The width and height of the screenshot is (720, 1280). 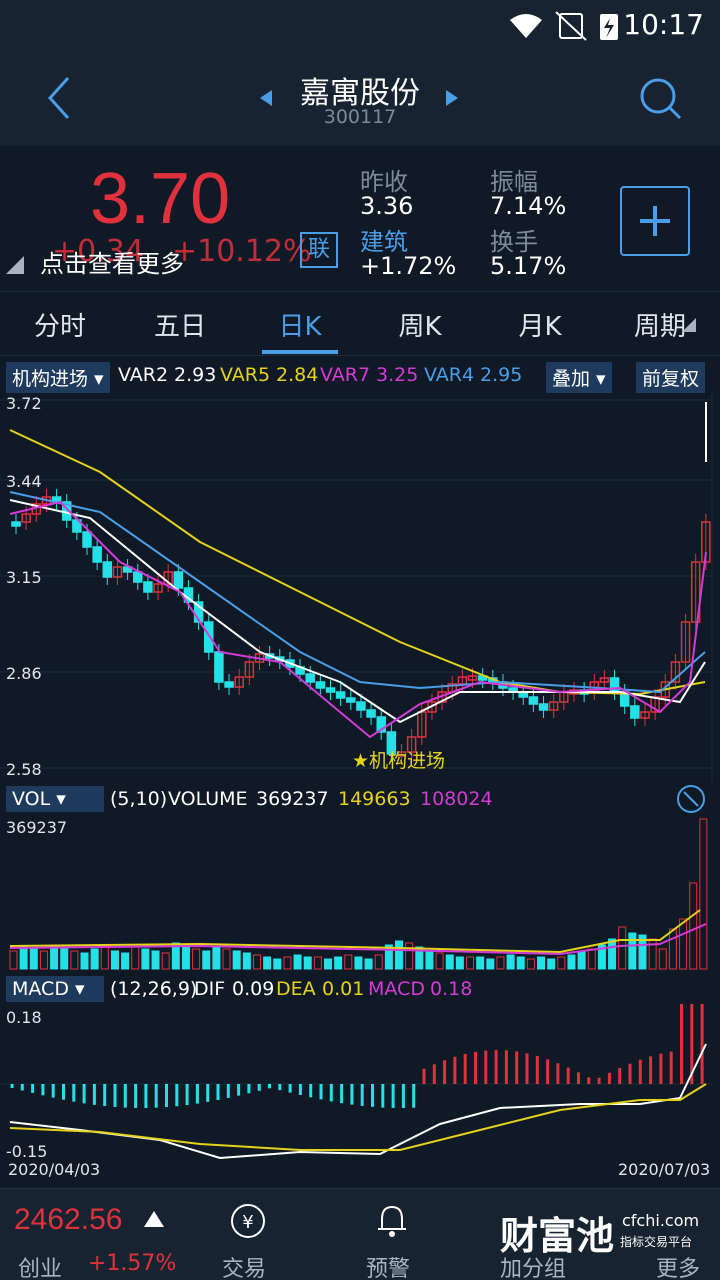 I want to click on trade-icon: ¥, so click(x=248, y=1221).